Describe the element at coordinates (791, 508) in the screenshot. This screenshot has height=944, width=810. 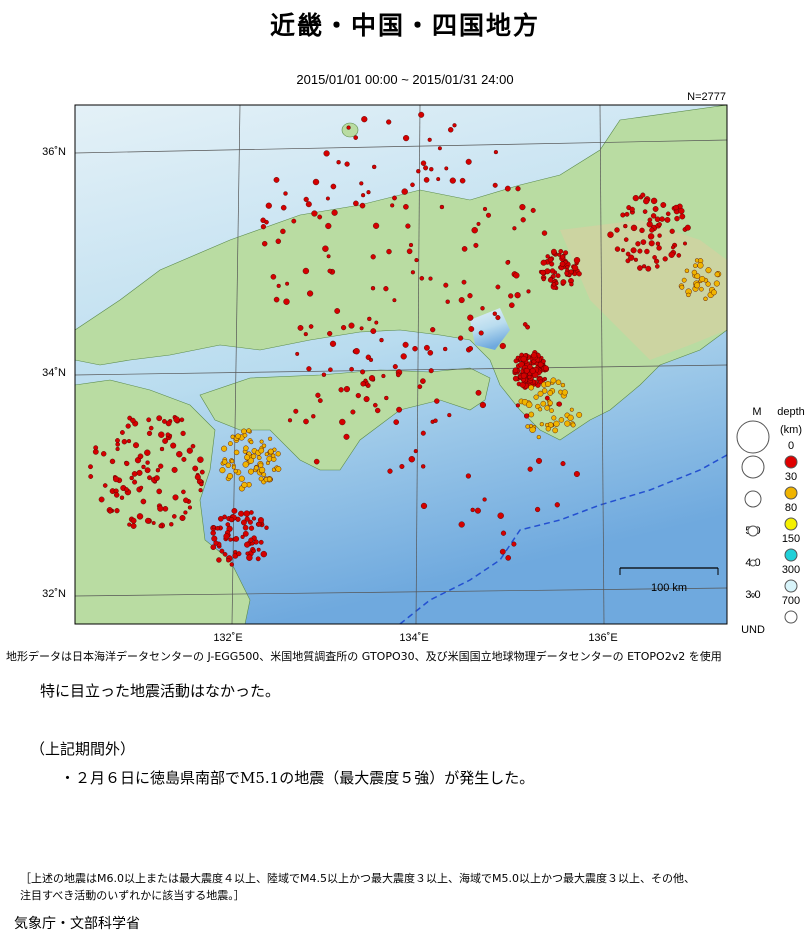
I see `legend-depth-label: 80` at that location.